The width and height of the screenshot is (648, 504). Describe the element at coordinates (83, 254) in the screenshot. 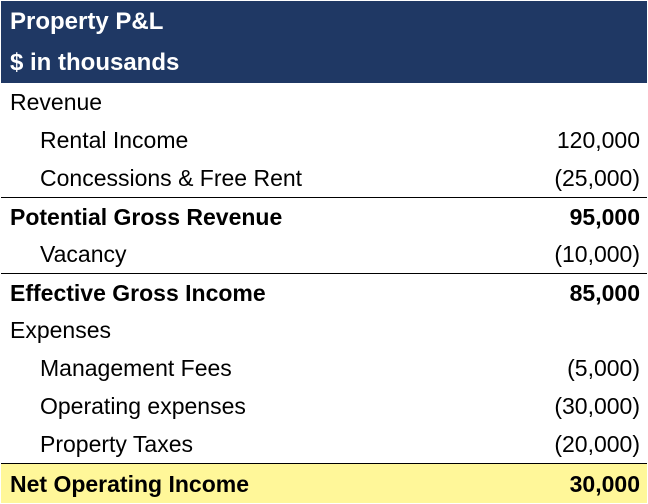

I see `row-label: Vacancy` at that location.